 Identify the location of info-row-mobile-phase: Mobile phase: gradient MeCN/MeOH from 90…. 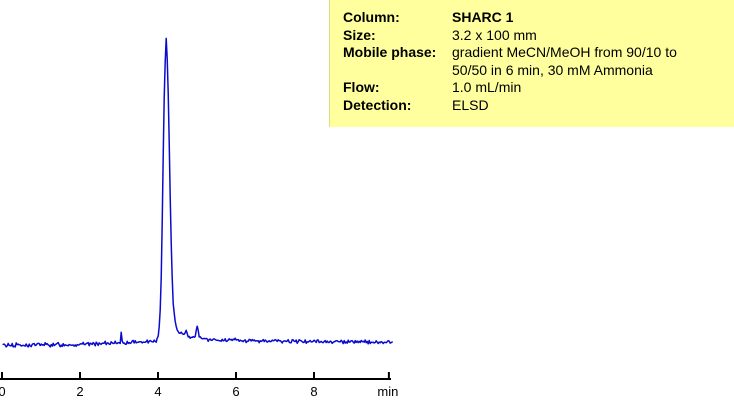
(535, 61).